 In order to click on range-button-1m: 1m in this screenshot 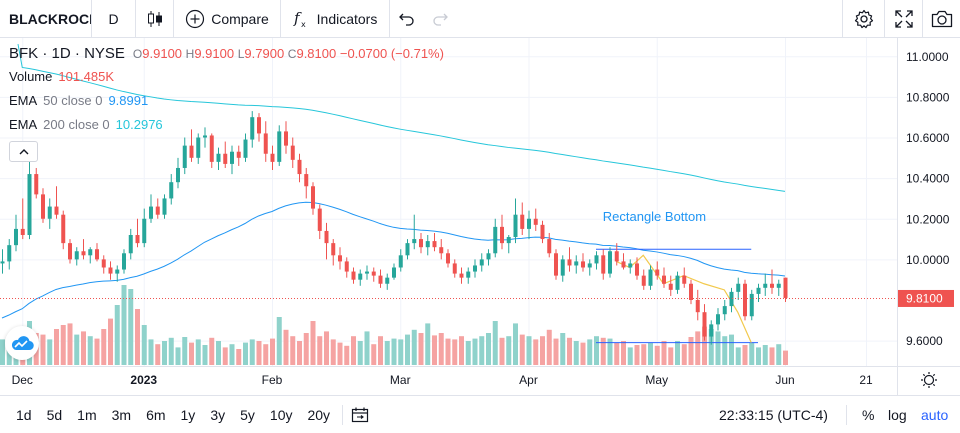, I will do `click(87, 414)`.